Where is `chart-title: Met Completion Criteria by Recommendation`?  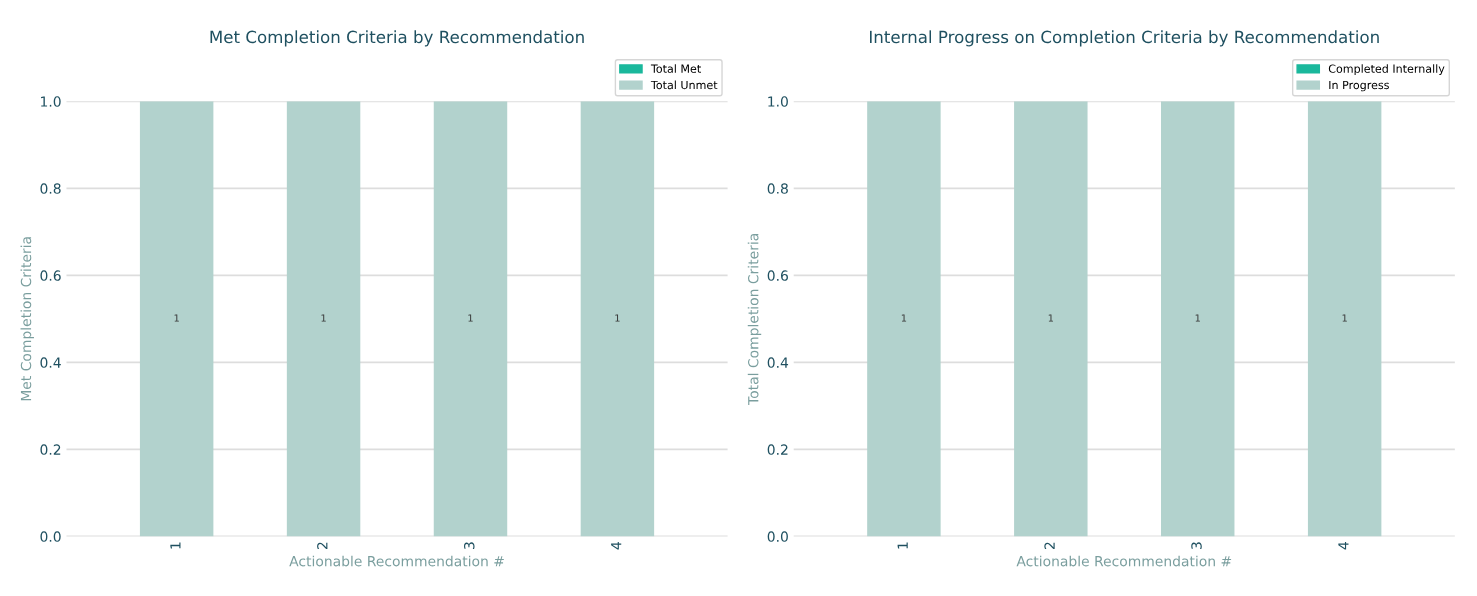
chart-title: Met Completion Criteria by Recommendation is located at coordinates (397, 38).